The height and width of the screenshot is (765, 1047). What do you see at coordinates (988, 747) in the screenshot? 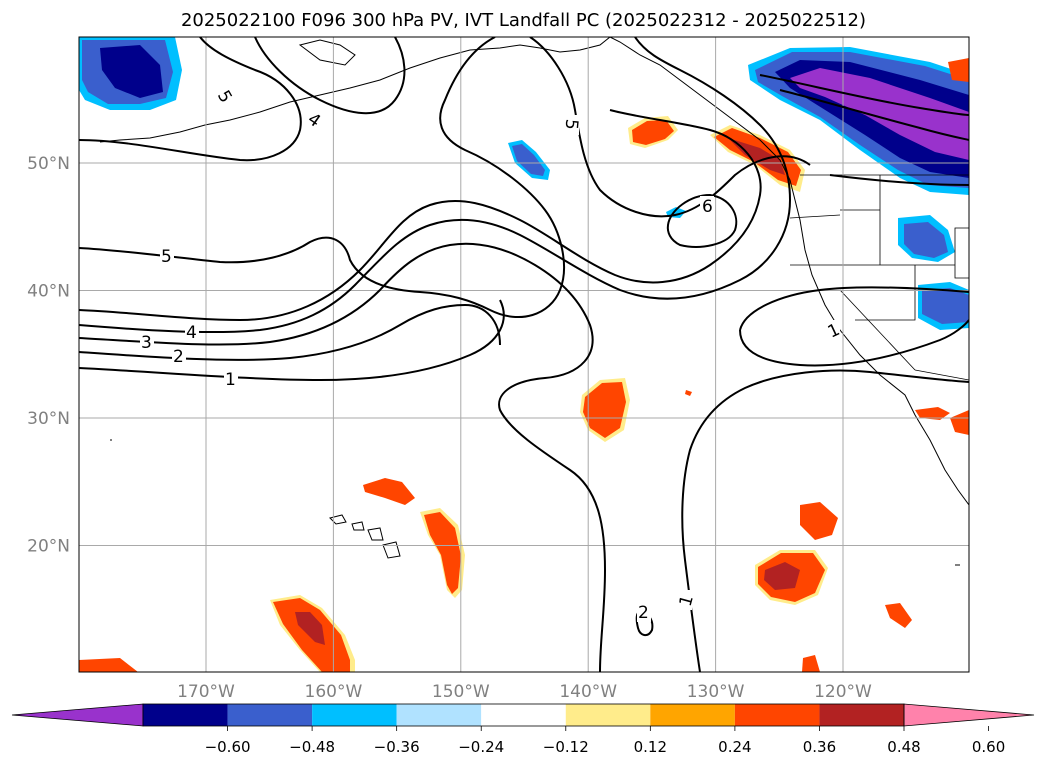
I see `colorbar-tick-label: 0.60` at bounding box center [988, 747].